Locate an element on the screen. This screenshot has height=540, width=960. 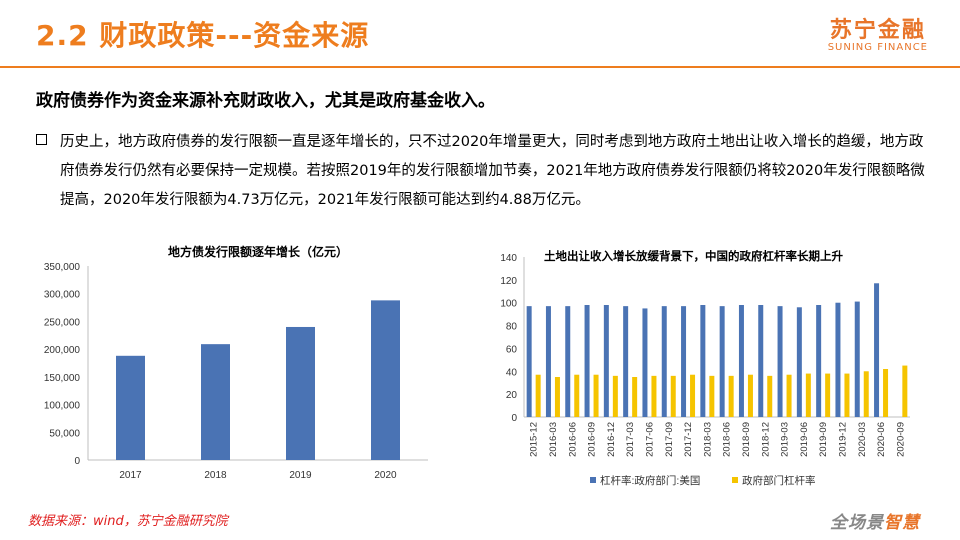
y-tick-label: 100,000 is located at coordinates (62, 406).